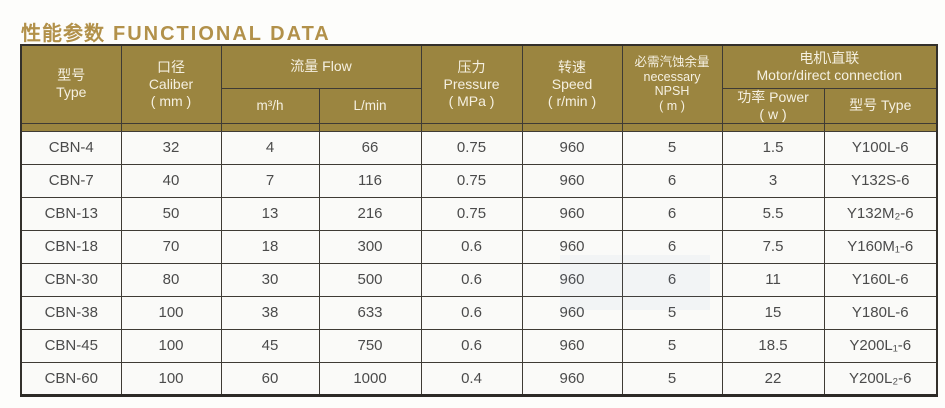 The width and height of the screenshot is (945, 408). What do you see at coordinates (773, 105) in the screenshot?
I see `header-motor-power: 功率 Power ( w )` at bounding box center [773, 105].